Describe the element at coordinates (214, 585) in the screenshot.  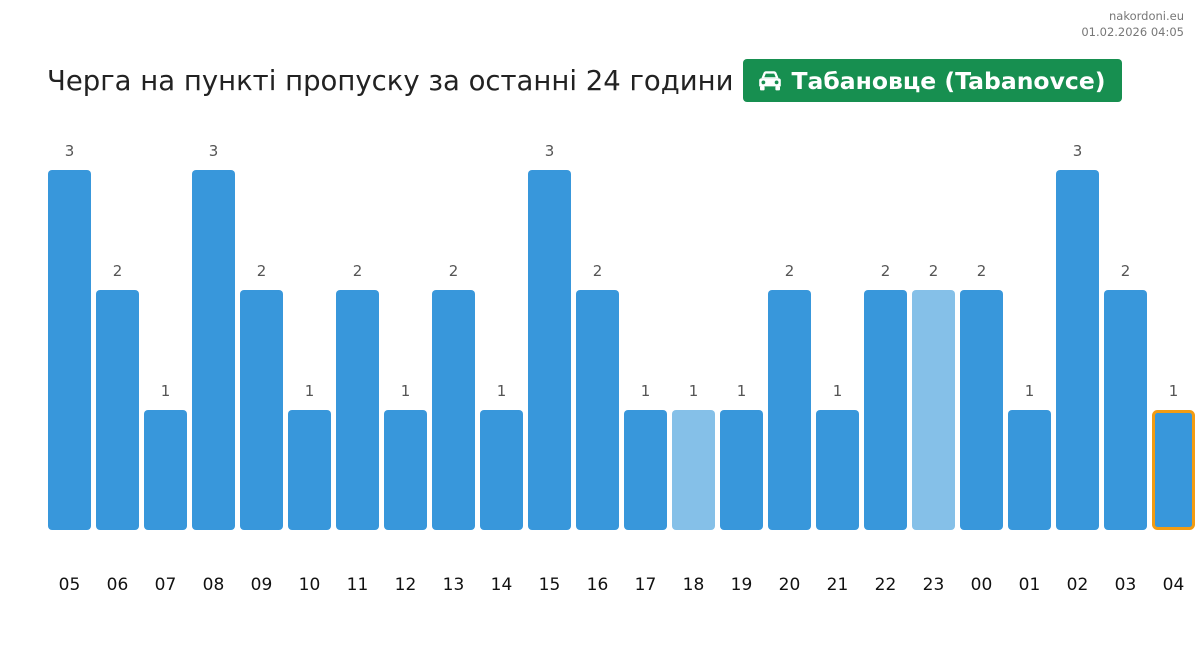
I see `x-tick-label: 08` at that location.